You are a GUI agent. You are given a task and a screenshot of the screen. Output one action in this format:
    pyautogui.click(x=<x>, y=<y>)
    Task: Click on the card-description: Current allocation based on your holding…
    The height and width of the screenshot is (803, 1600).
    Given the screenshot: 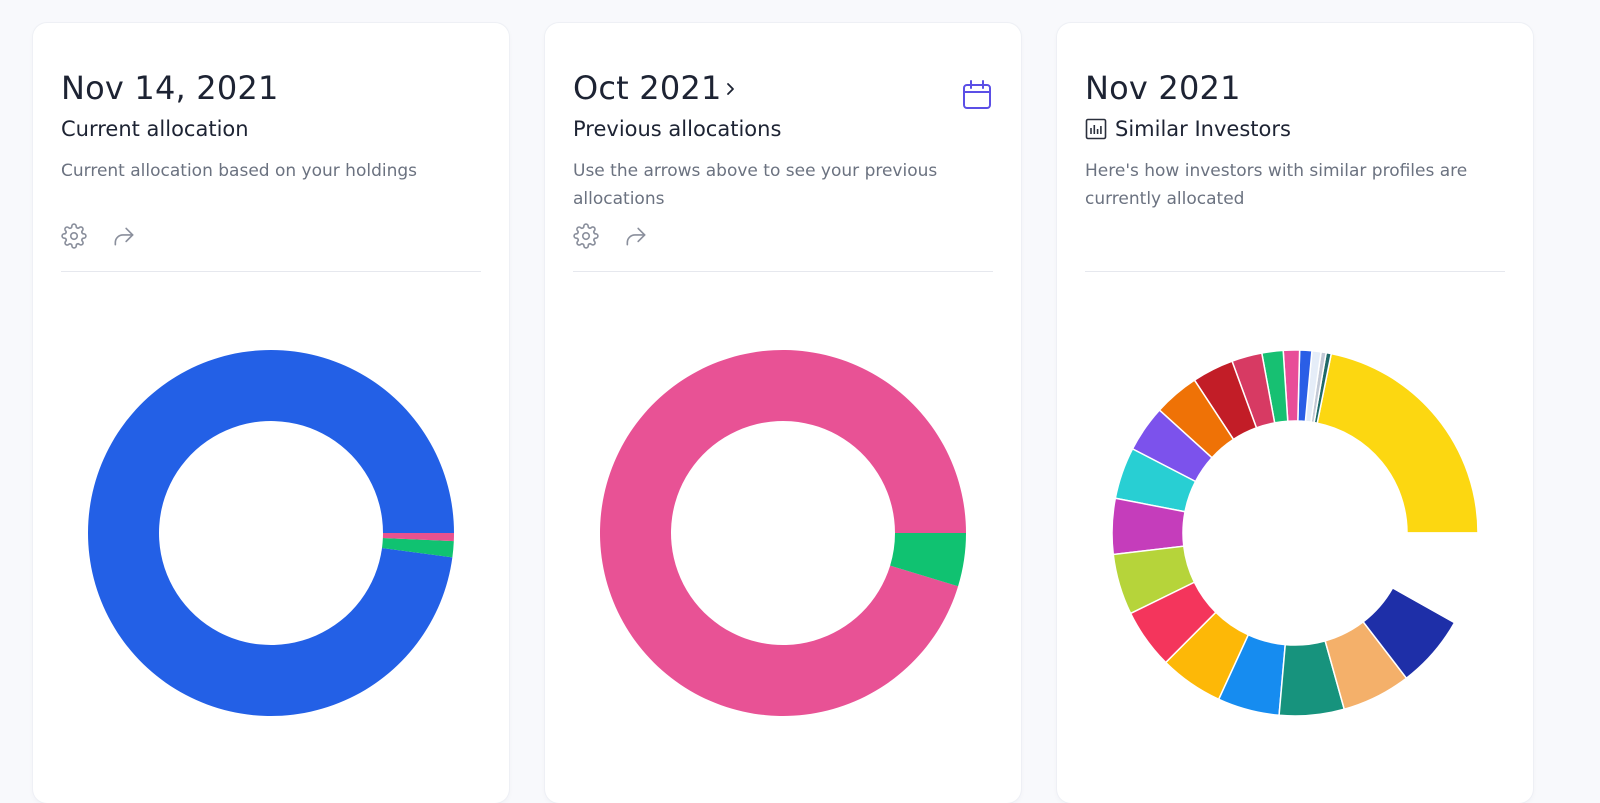 What is the action you would take?
    pyautogui.click(x=239, y=171)
    